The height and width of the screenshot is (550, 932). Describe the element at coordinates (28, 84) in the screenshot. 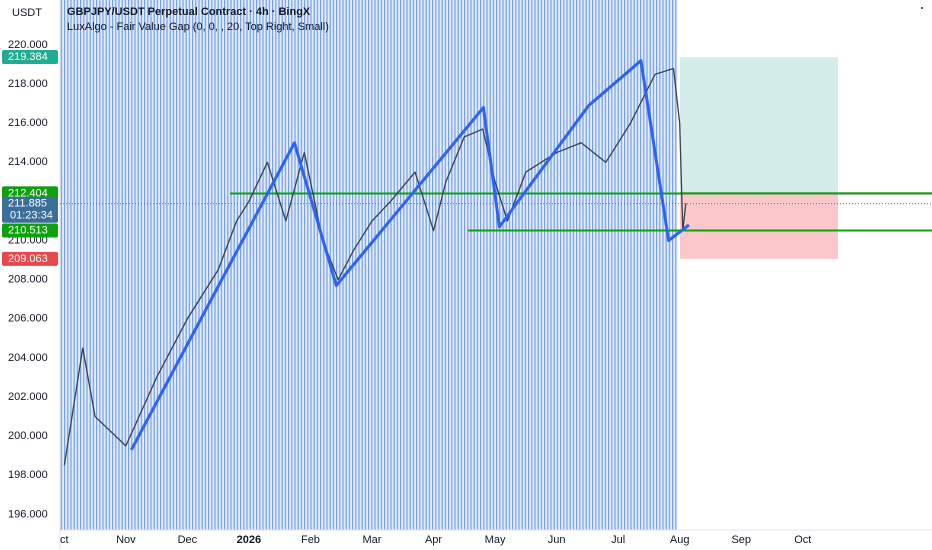

I see `y-tick-label: 218.000` at that location.